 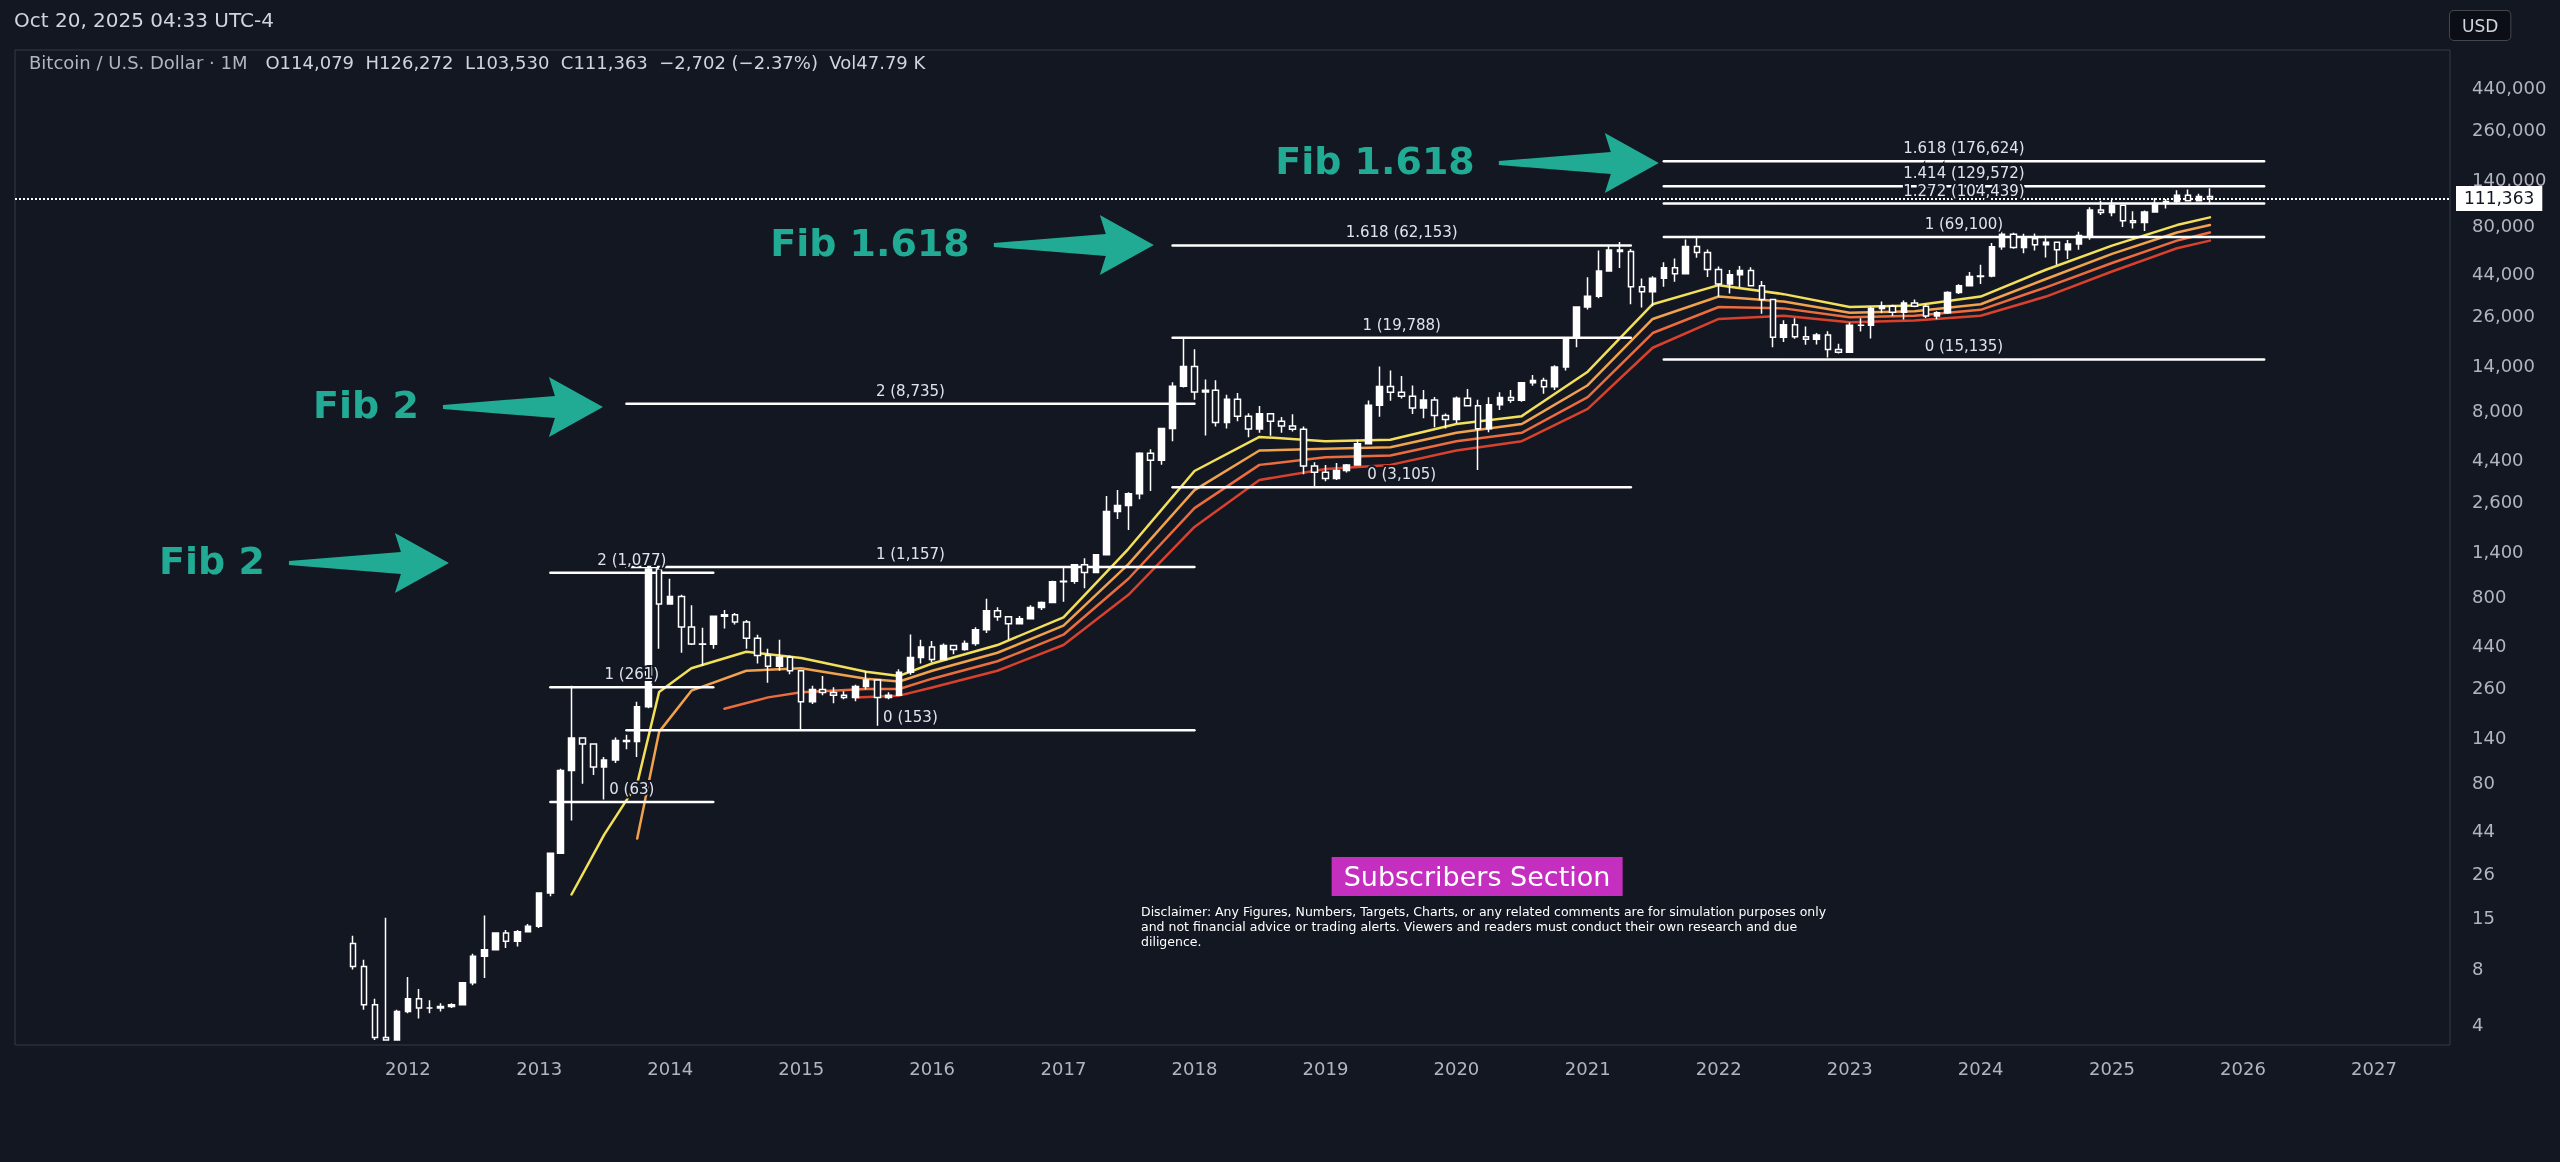 I want to click on series-label: 1 (69,100), so click(x=1964, y=223).